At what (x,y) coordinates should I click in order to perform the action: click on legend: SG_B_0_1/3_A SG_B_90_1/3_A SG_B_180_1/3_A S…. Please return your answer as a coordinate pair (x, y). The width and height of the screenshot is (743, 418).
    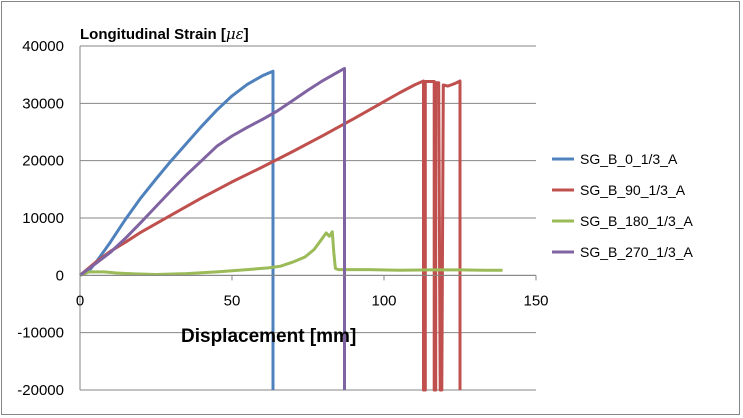
    Looking at the image, I should click on (623, 205).